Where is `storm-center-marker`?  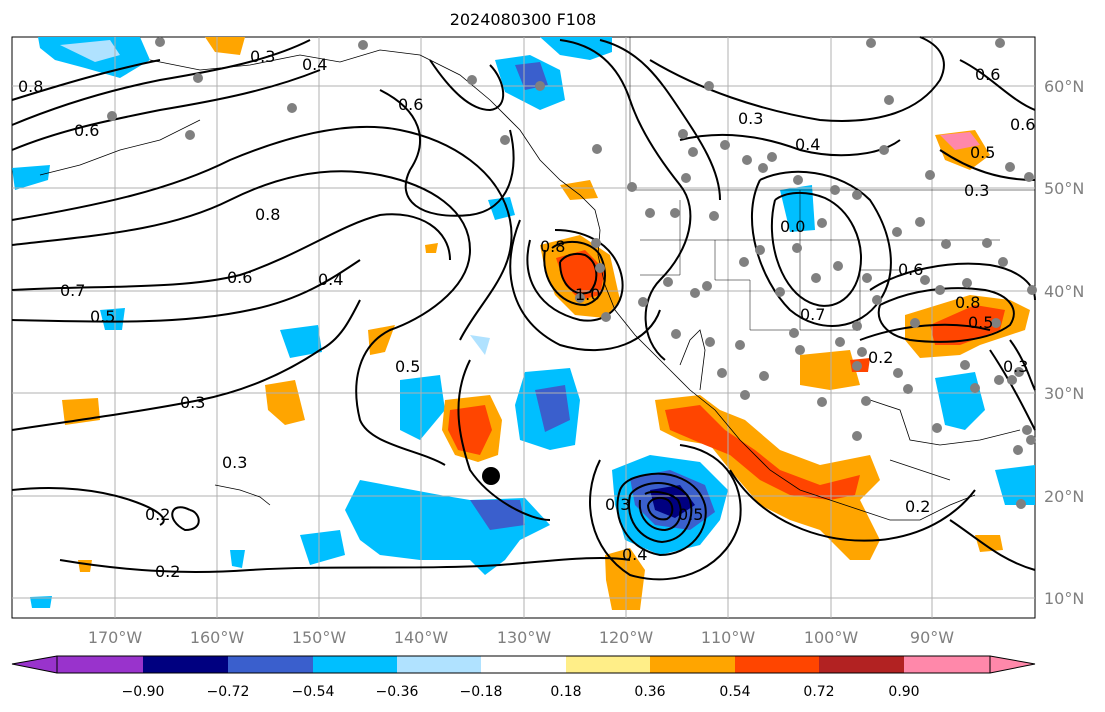 storm-center-marker is located at coordinates (491, 476).